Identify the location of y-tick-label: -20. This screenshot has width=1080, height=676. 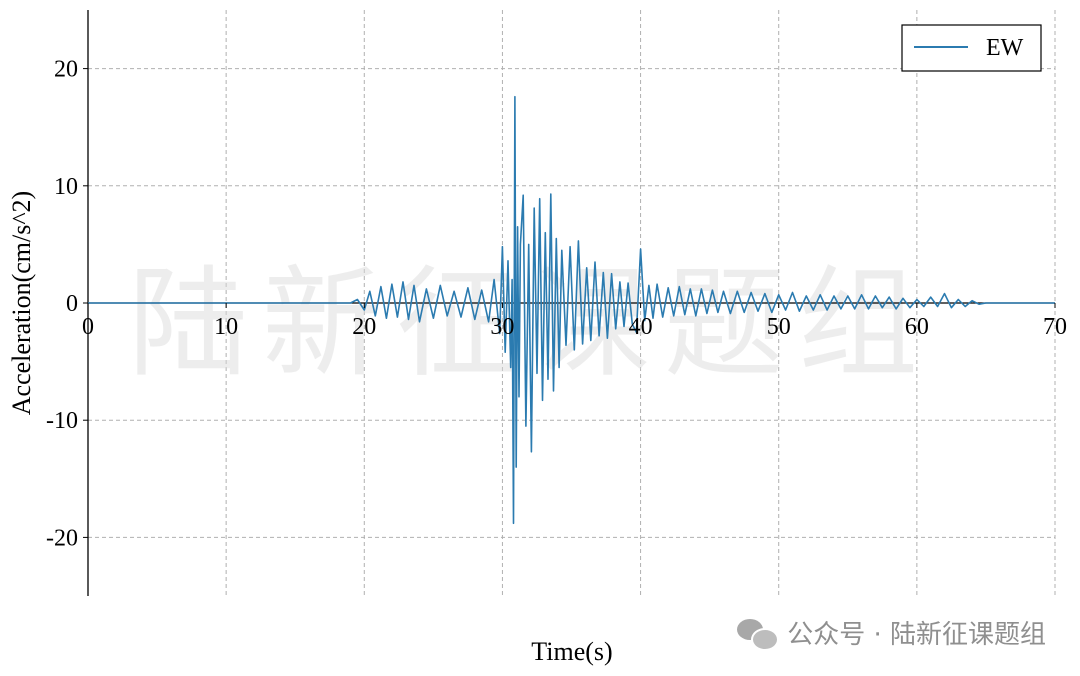
(62, 538).